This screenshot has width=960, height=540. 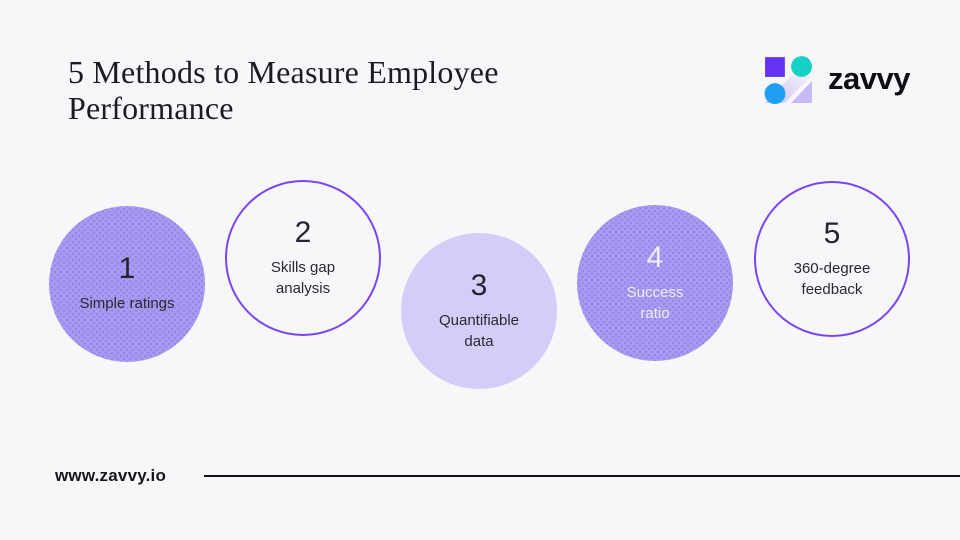 I want to click on method-label: 360-degree feedback, so click(x=832, y=278).